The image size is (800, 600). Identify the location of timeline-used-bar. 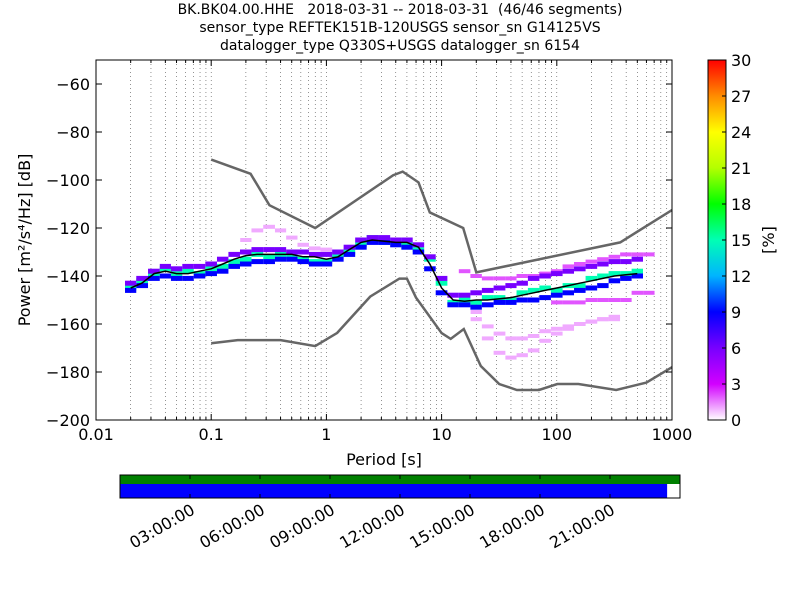
(394, 491).